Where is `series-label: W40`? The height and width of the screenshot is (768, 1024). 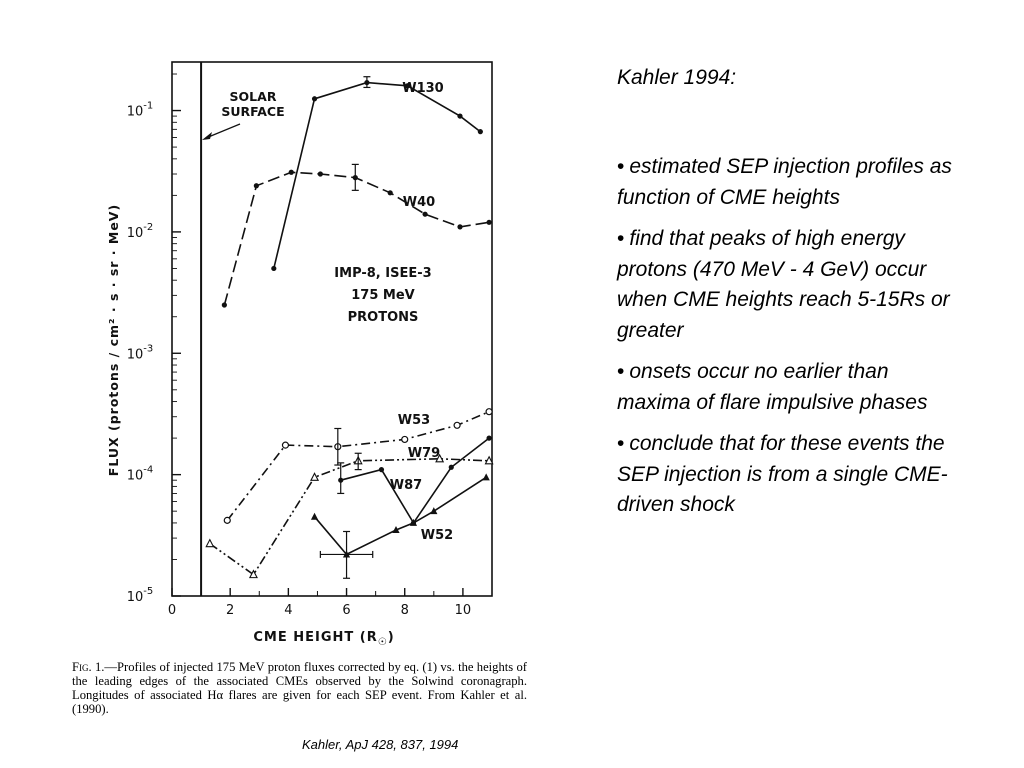 series-label: W40 is located at coordinates (419, 202).